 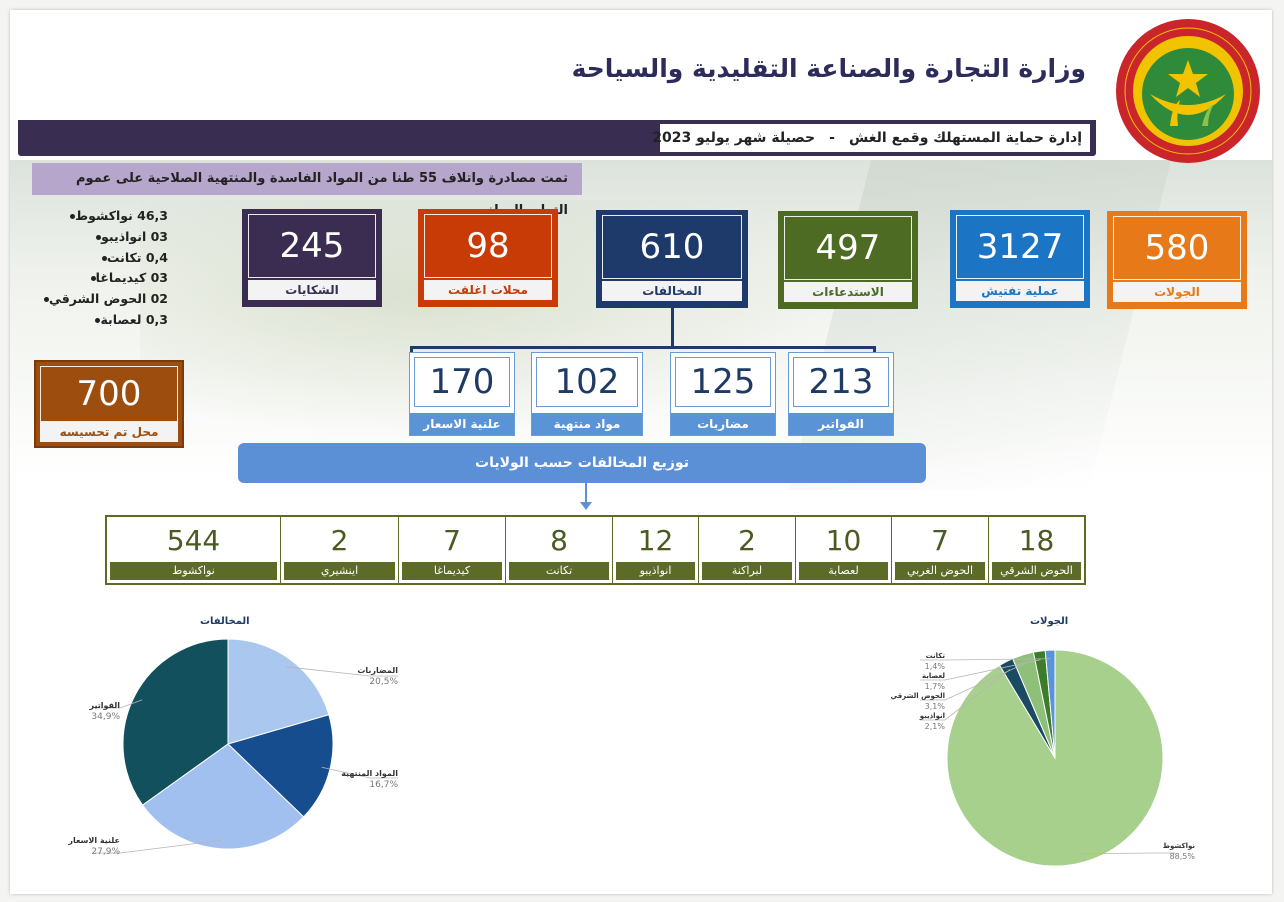 What do you see at coordinates (935, 726) in the screenshot?
I see `slice-value: 2,1%` at bounding box center [935, 726].